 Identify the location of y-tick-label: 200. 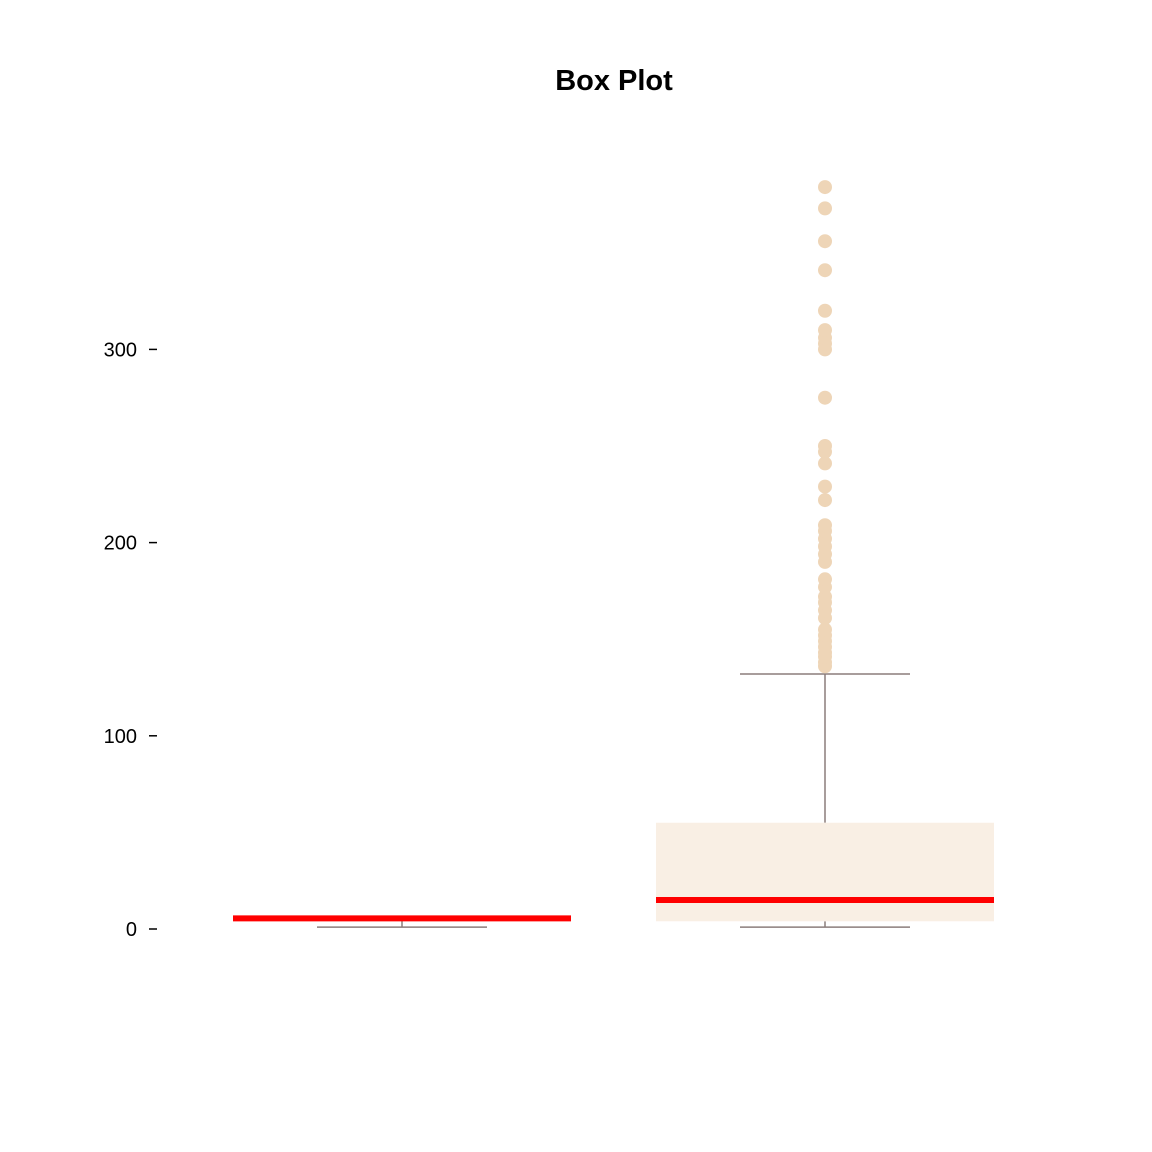
(120, 544).